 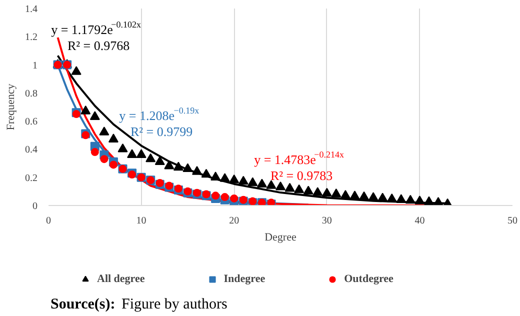 I want to click on x-tick-label: 40, so click(x=419, y=221).